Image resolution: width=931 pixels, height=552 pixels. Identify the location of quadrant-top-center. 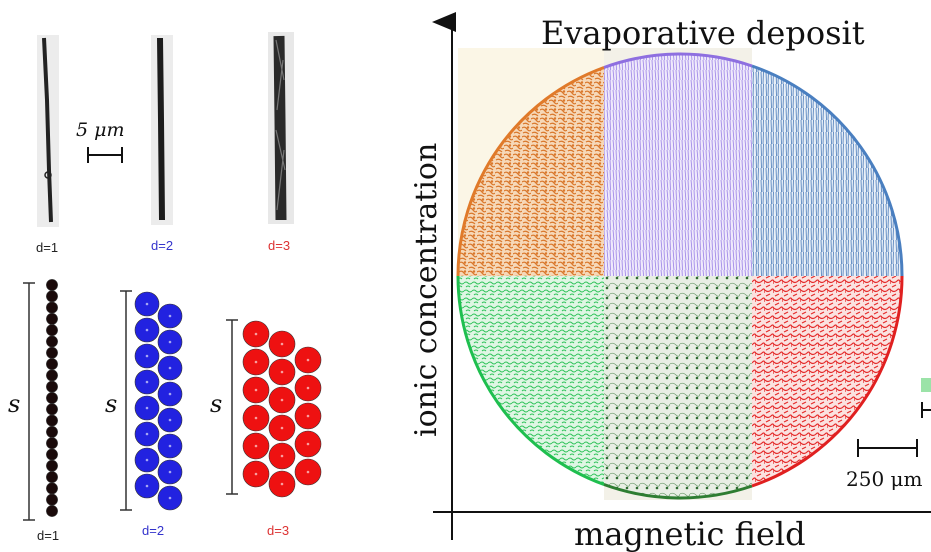
(678, 165).